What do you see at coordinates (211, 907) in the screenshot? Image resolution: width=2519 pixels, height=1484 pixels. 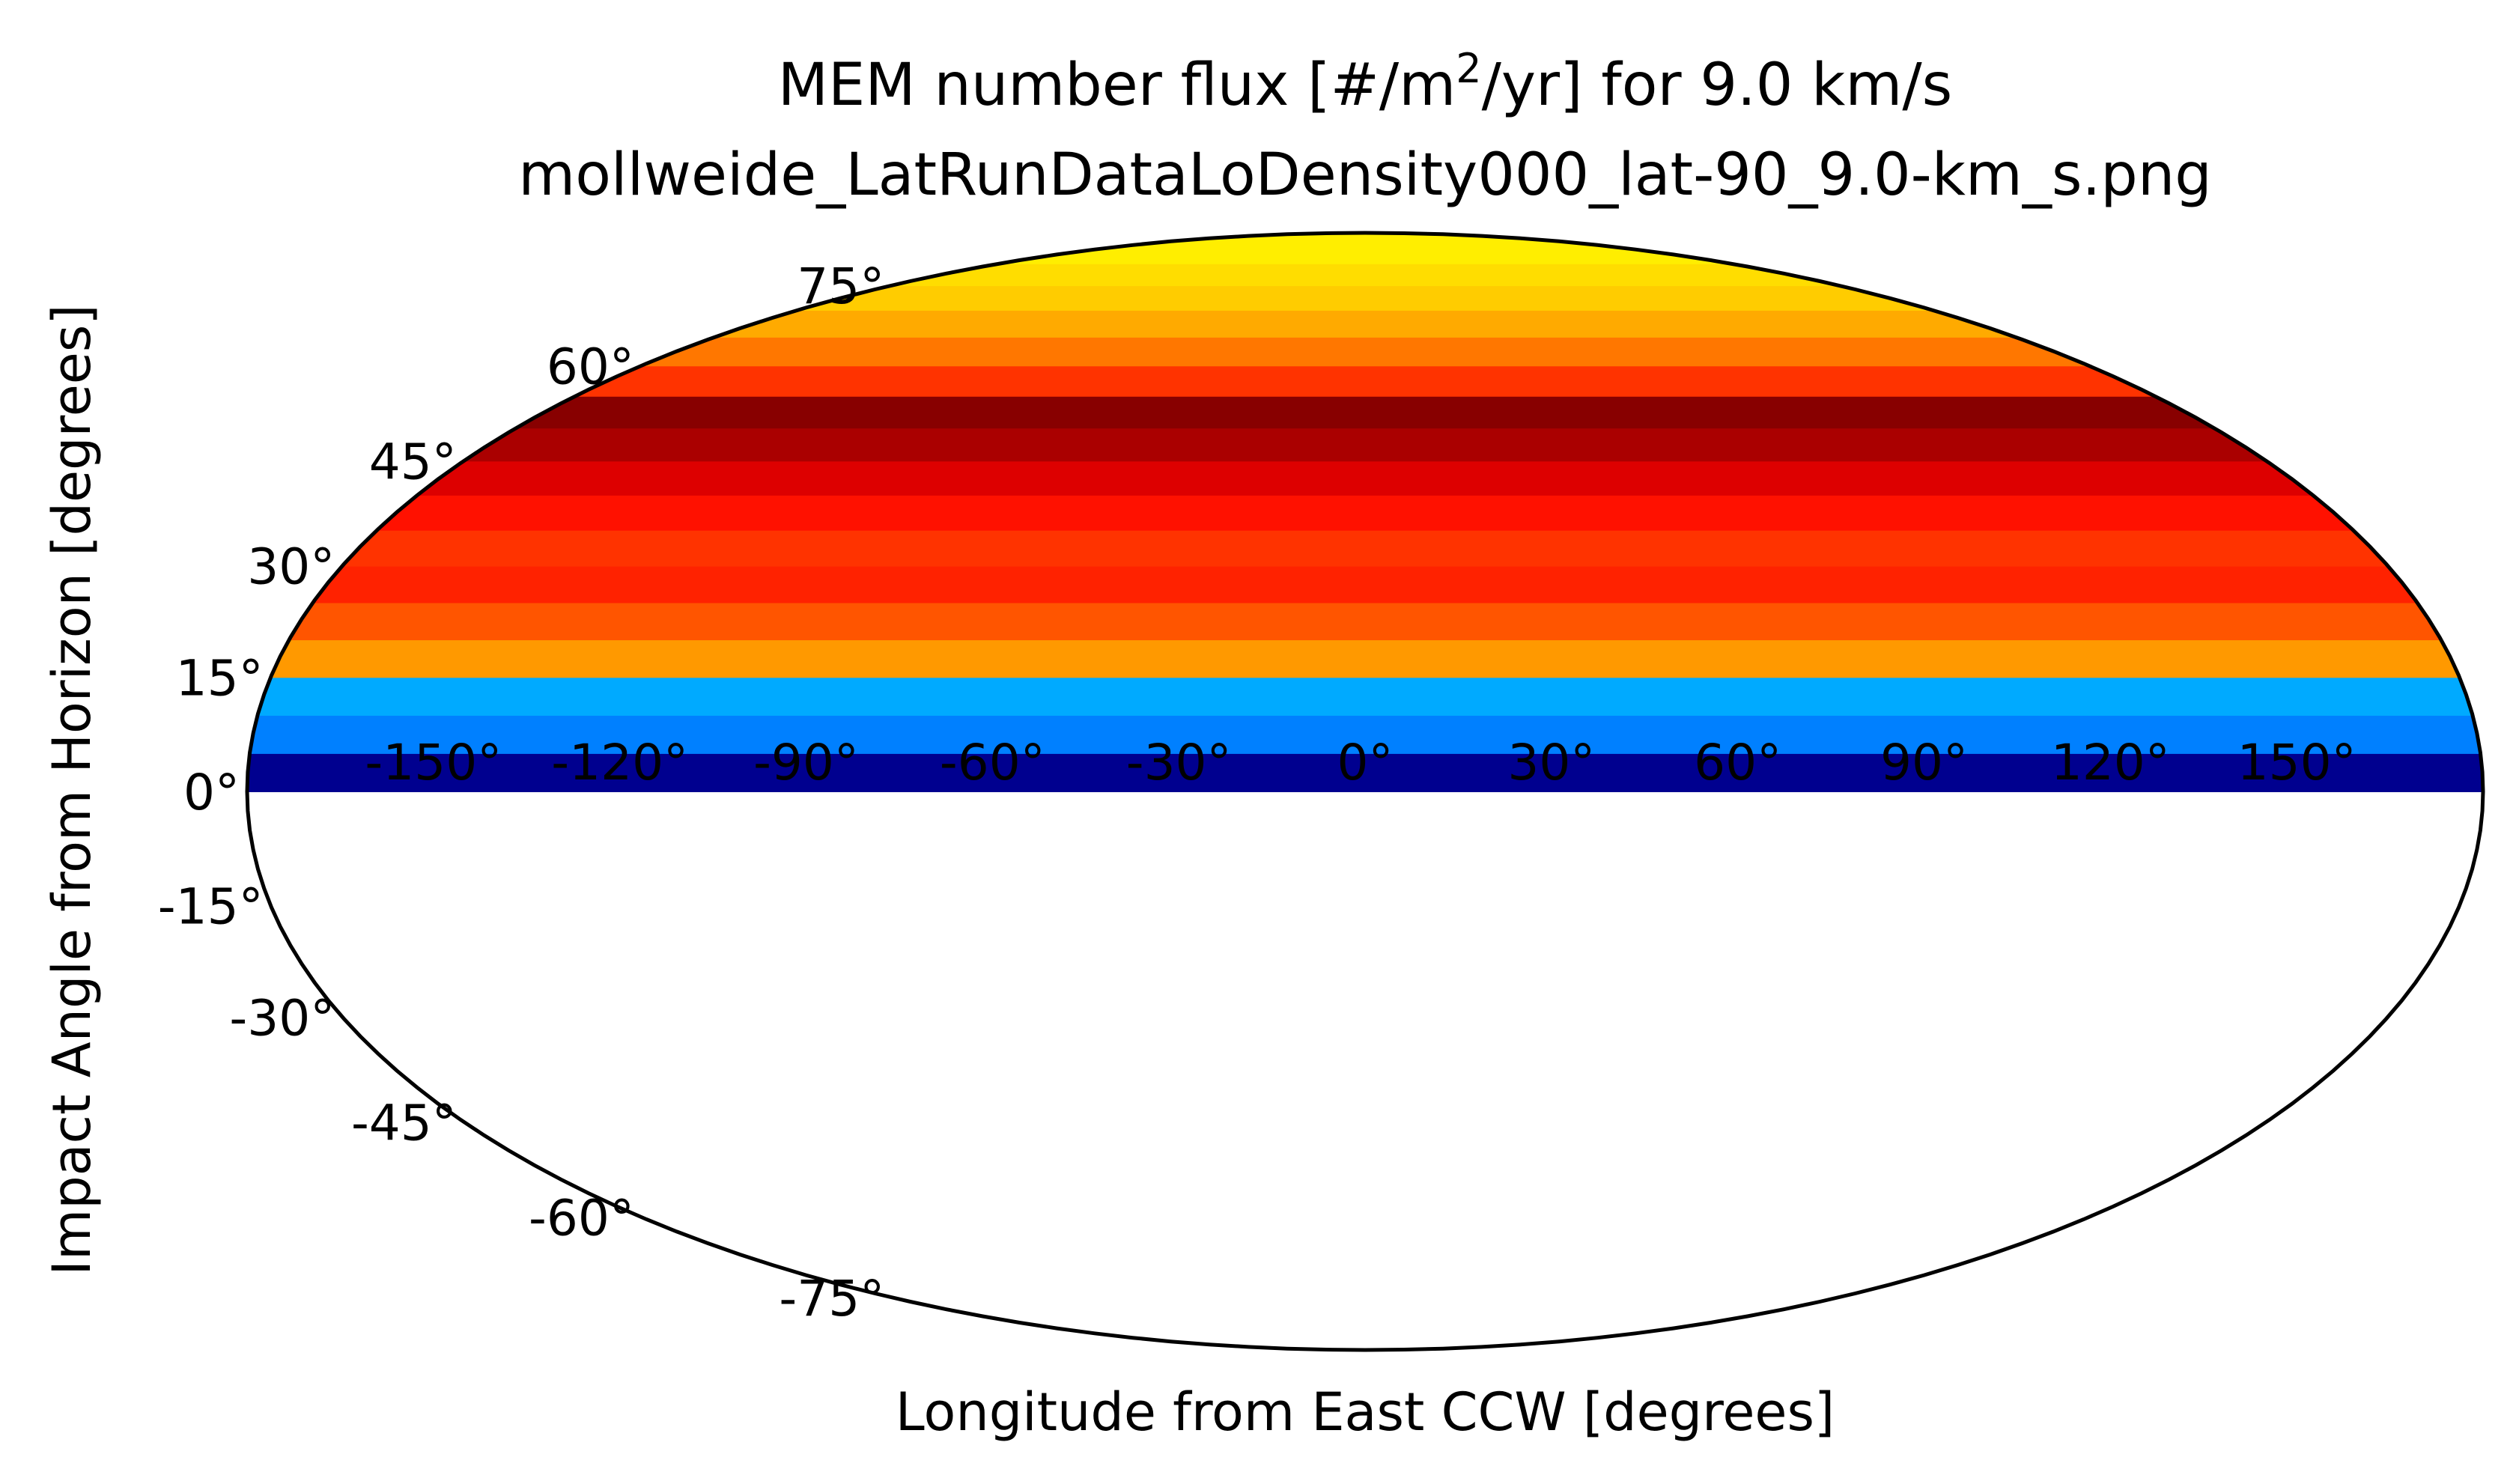 I see `lat-tick-label: -15°` at bounding box center [211, 907].